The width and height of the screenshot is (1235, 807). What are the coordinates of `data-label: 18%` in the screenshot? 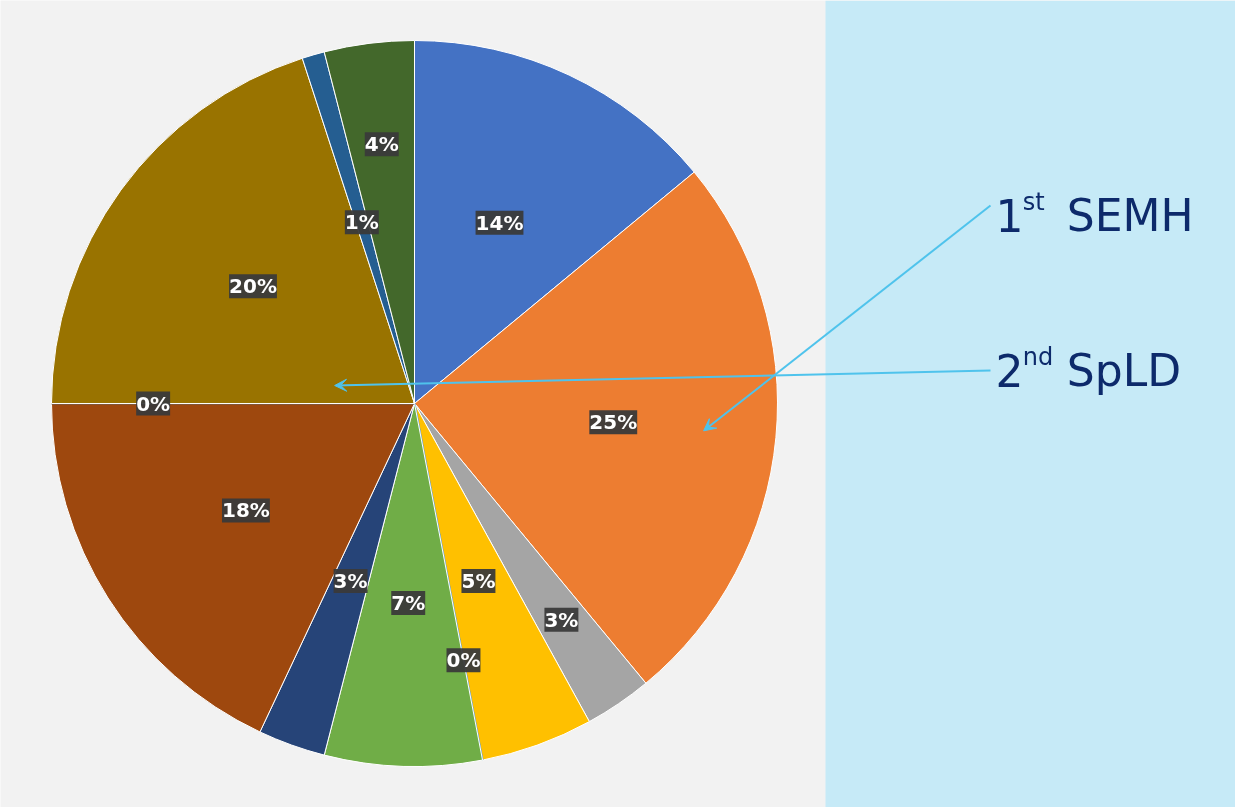 It's located at (245, 510).